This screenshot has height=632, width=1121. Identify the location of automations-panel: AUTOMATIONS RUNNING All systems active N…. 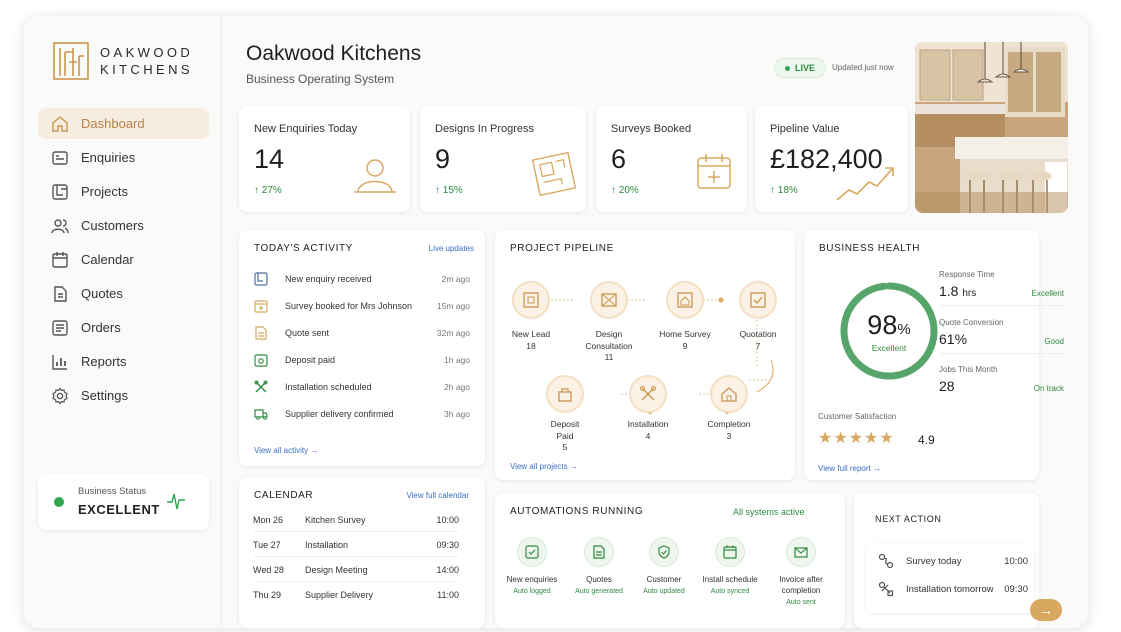
(670, 560).